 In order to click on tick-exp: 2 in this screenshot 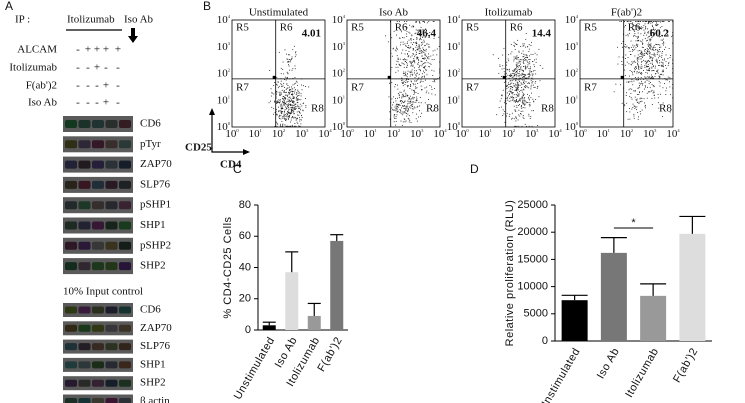, I will do `click(514, 130)`.